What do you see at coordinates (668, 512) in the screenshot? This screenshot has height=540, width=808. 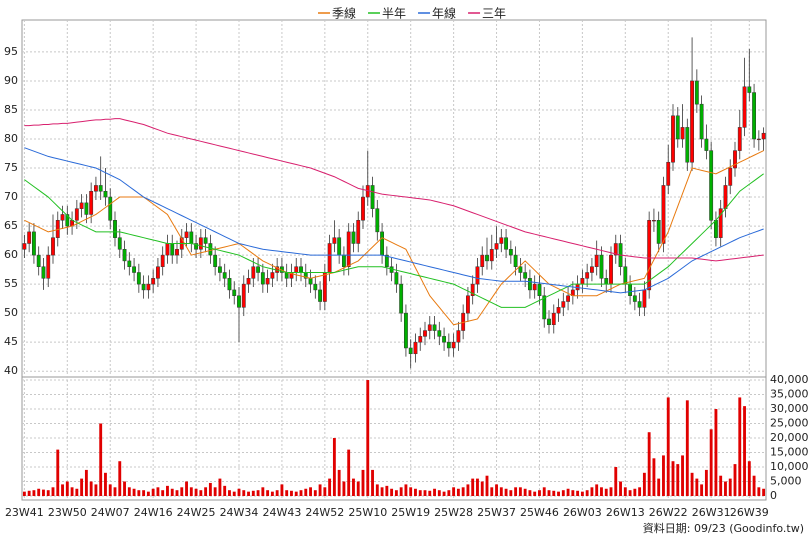 I see `x-tick-label: 26W22` at bounding box center [668, 512].